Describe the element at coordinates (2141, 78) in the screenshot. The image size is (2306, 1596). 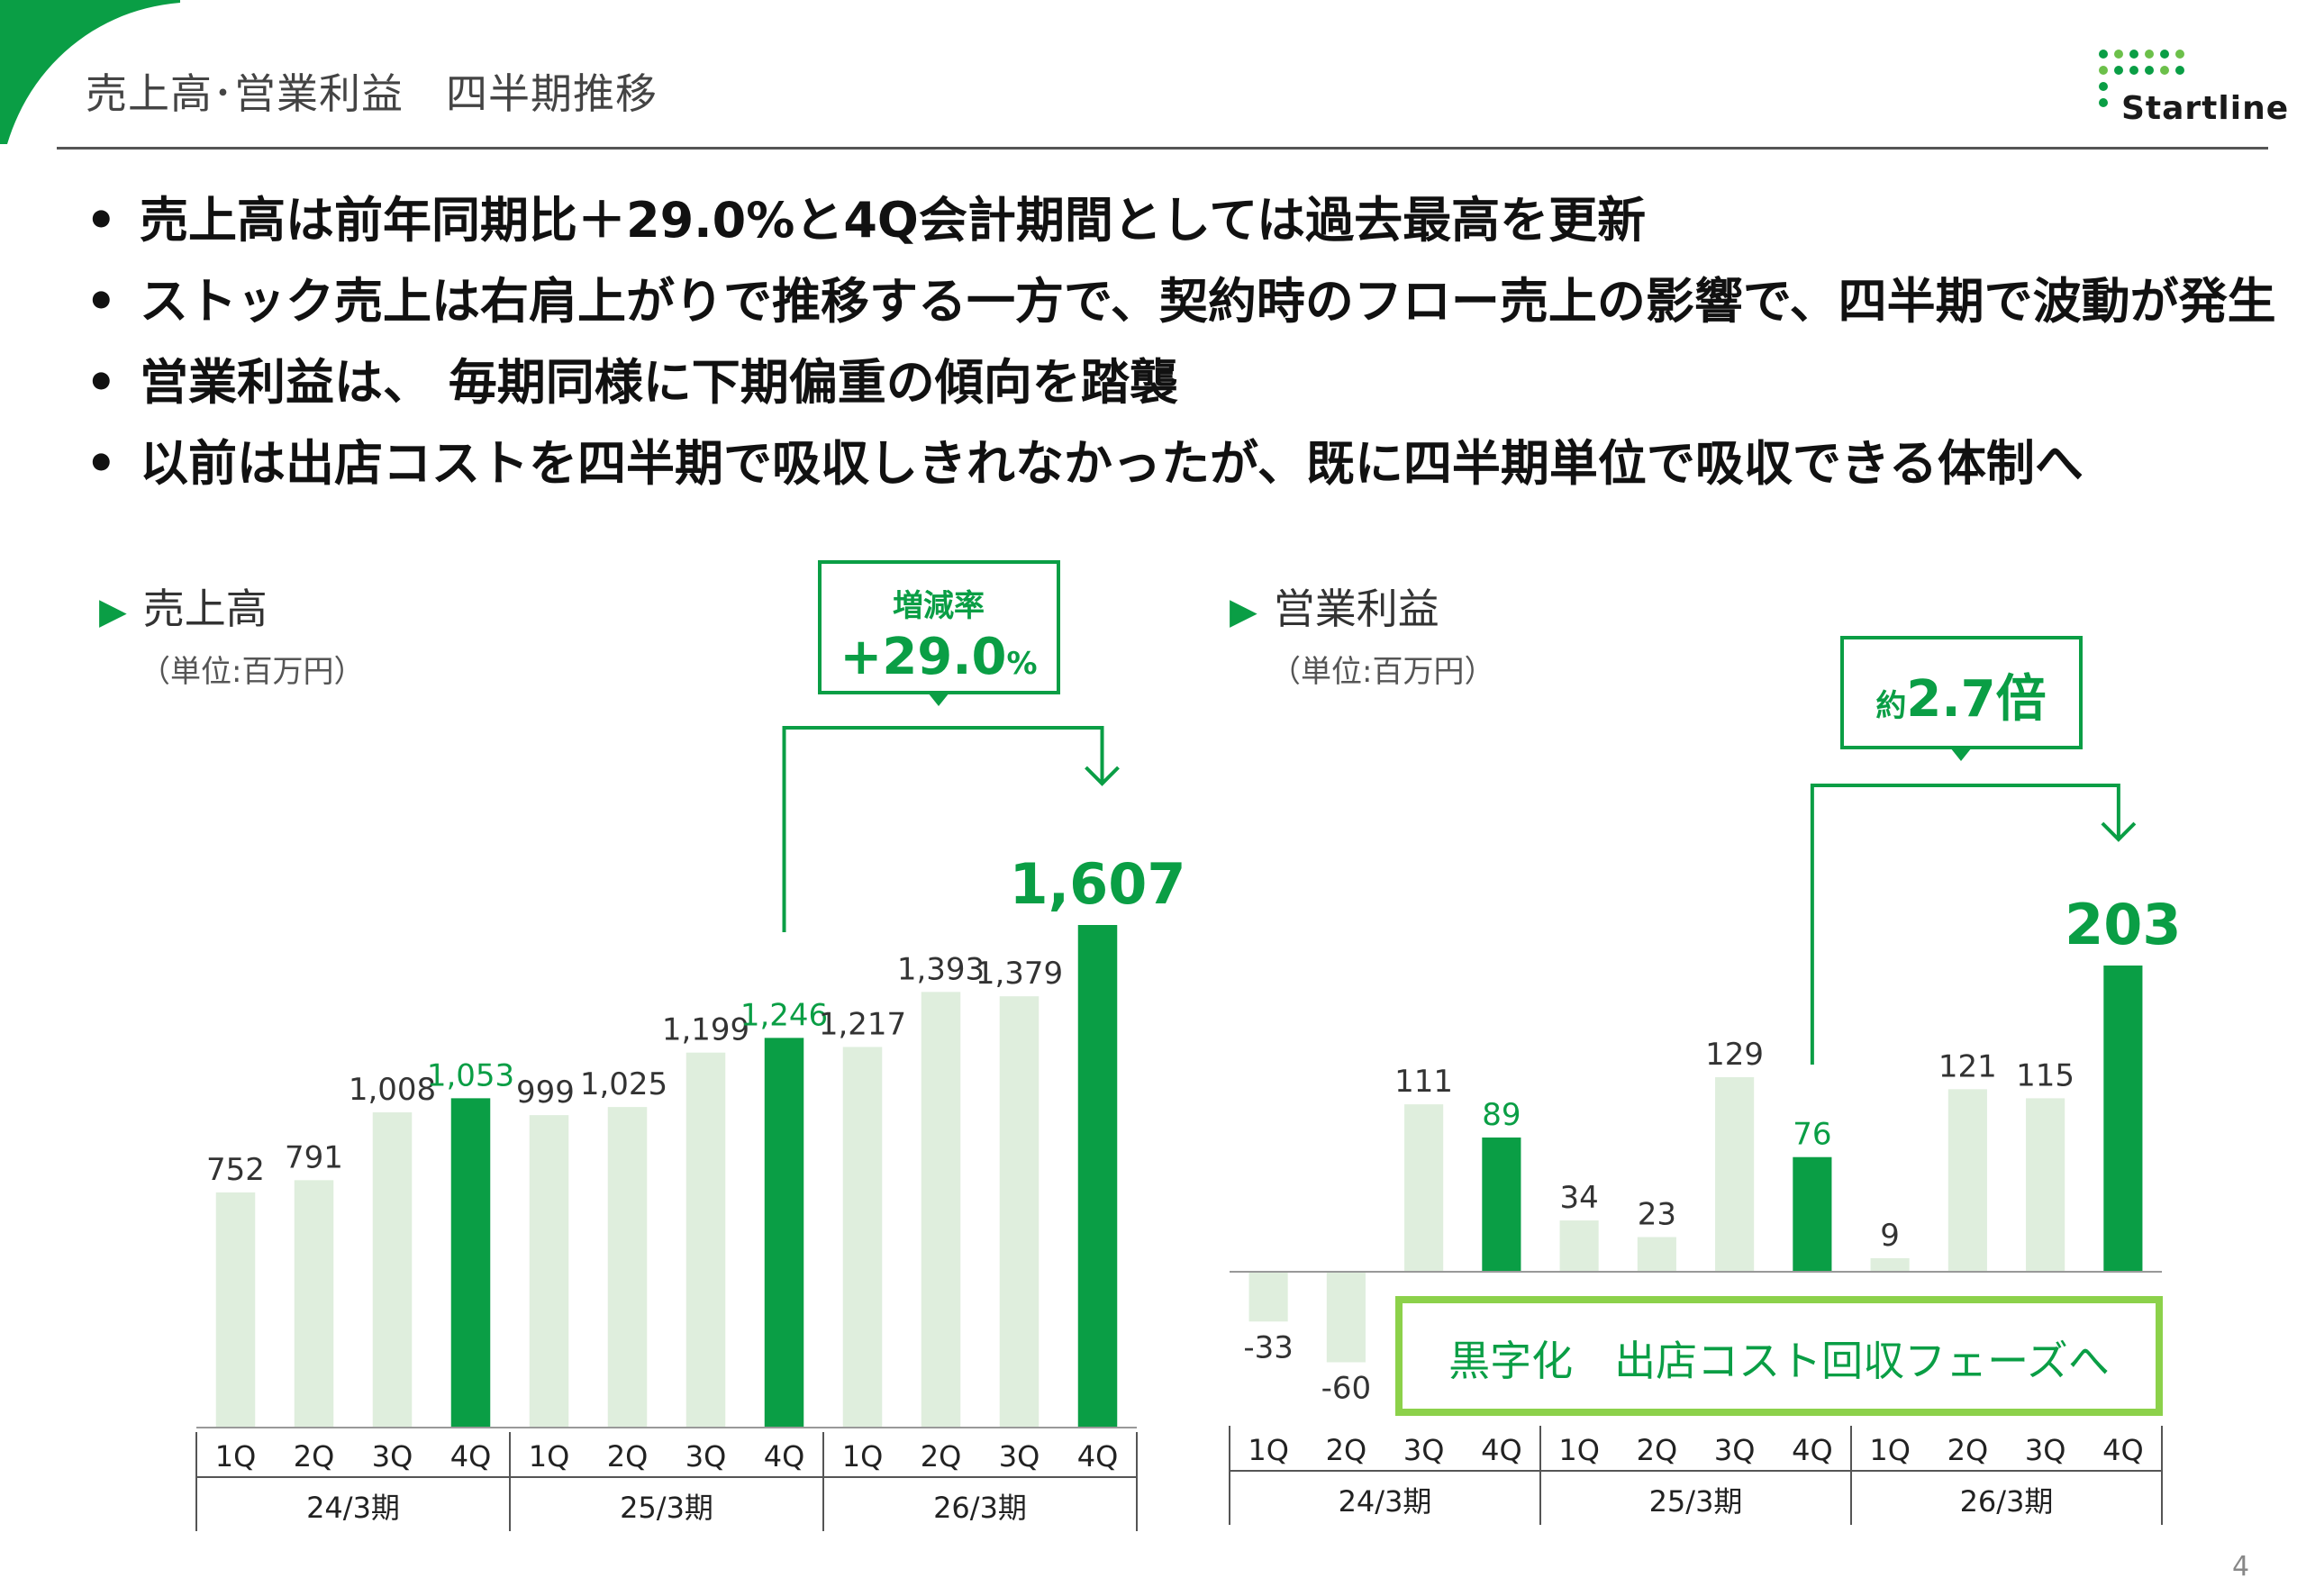
I see `startline-logo` at that location.